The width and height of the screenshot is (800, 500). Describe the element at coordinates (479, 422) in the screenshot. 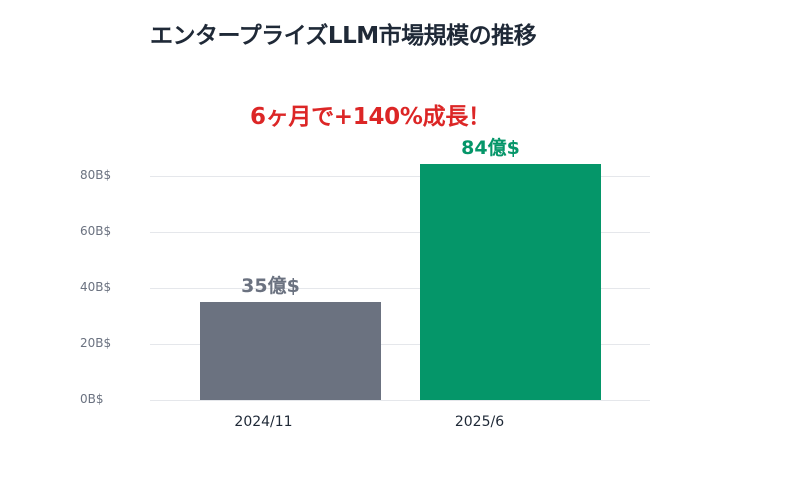

I see `x-tick-label: 2025/6` at that location.